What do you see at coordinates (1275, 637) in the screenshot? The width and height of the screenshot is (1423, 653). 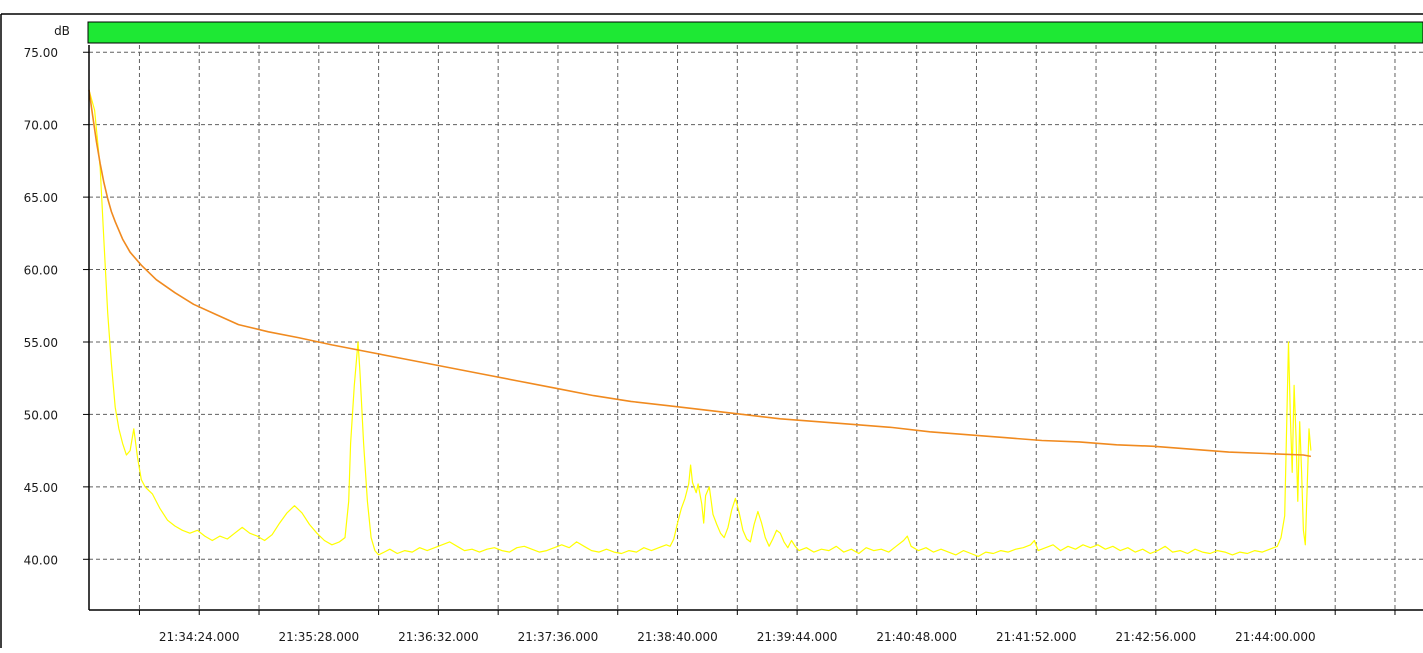 I see `x-tick-label: 21:44:00.000` at bounding box center [1275, 637].